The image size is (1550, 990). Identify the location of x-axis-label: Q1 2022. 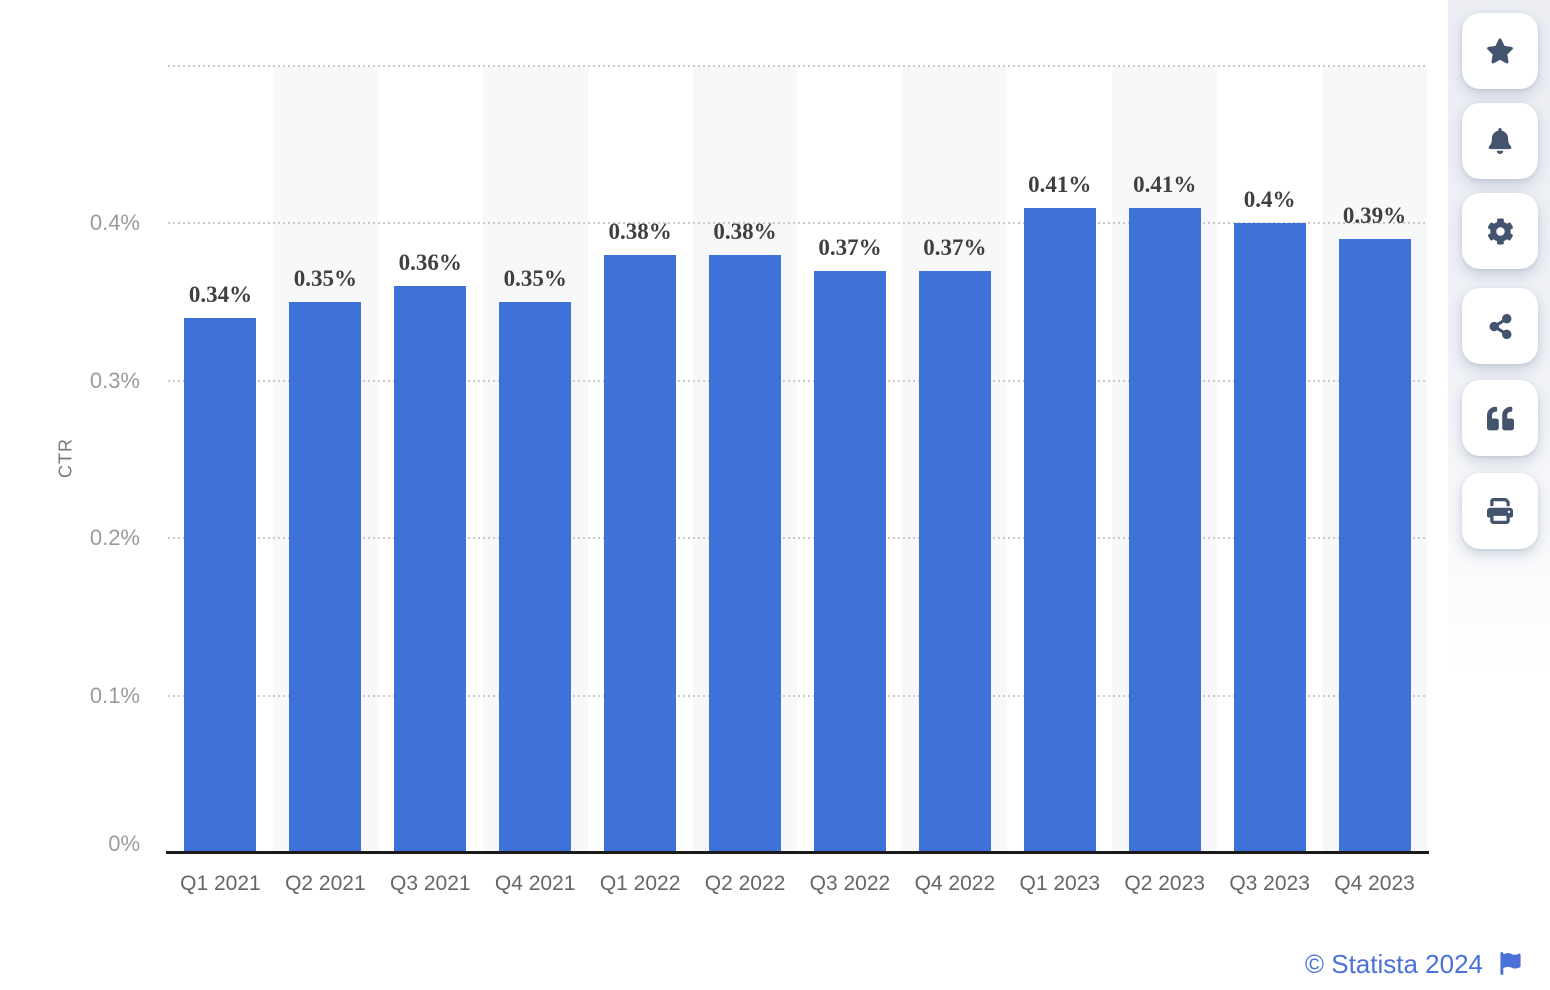
(640, 883).